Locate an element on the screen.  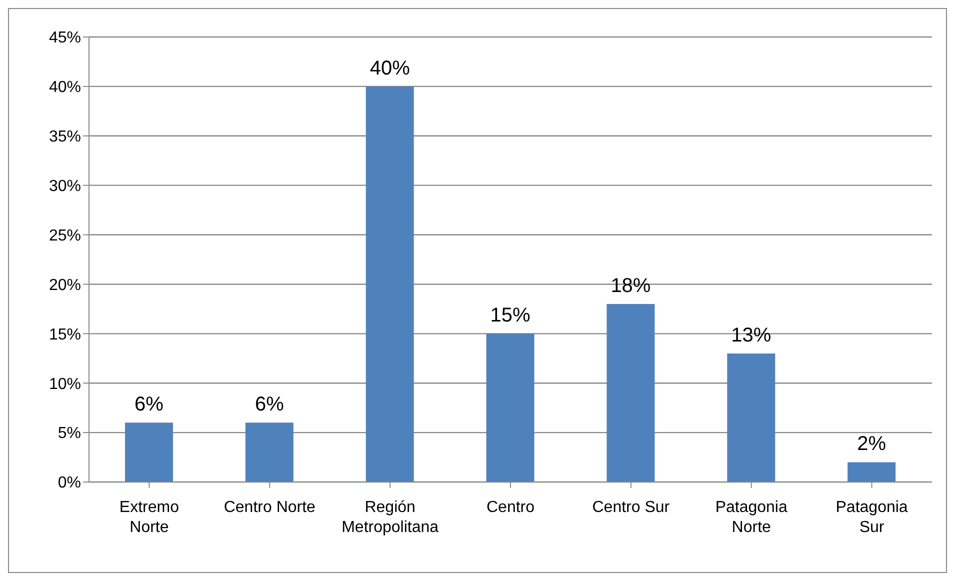
x-tick-label: Patagonia Norte is located at coordinates (751, 517).